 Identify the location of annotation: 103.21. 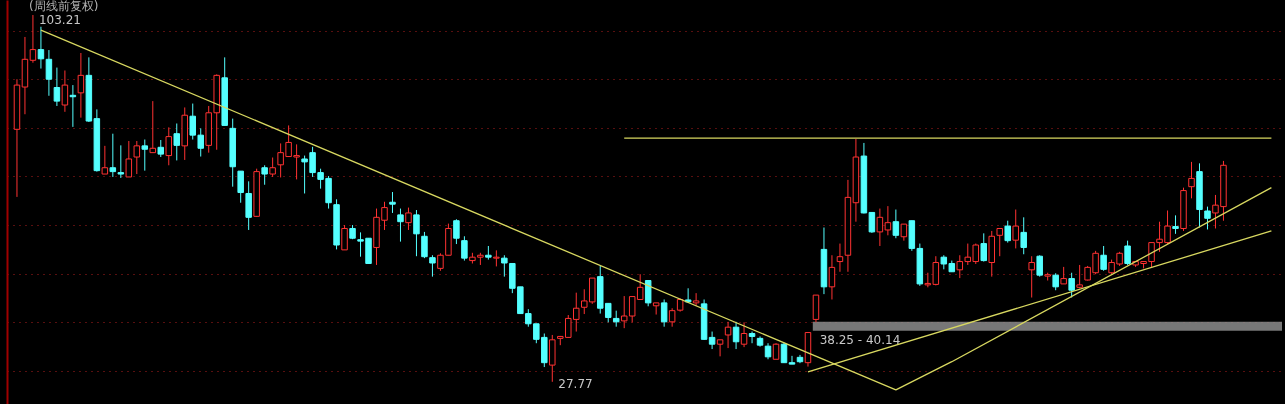
(59, 20).